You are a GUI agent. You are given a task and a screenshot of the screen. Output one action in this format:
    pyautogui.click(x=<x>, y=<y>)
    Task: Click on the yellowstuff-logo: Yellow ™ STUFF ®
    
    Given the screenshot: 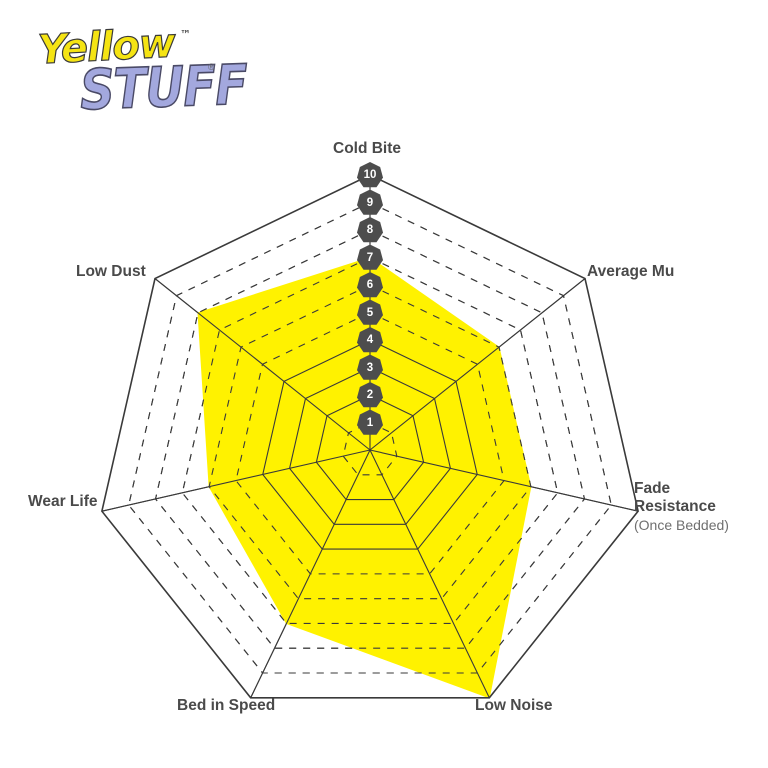 What is the action you would take?
    pyautogui.click(x=140, y=73)
    